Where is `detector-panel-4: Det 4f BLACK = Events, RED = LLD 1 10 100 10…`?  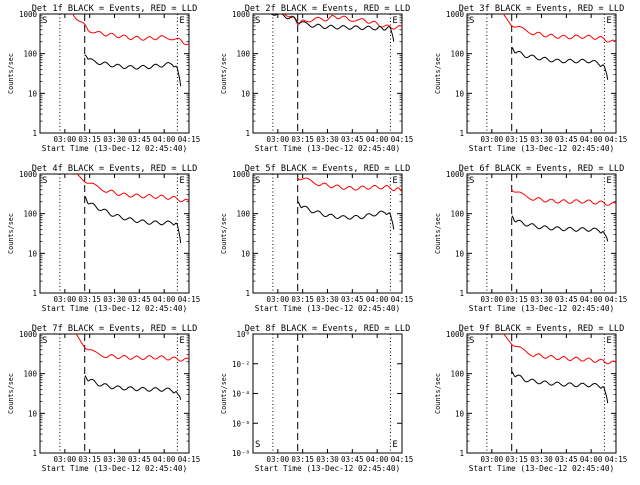
detector-panel-4: Det 4f BLACK = Events, RED = LLD 1 10 100 10… is located at coordinates (104, 238).